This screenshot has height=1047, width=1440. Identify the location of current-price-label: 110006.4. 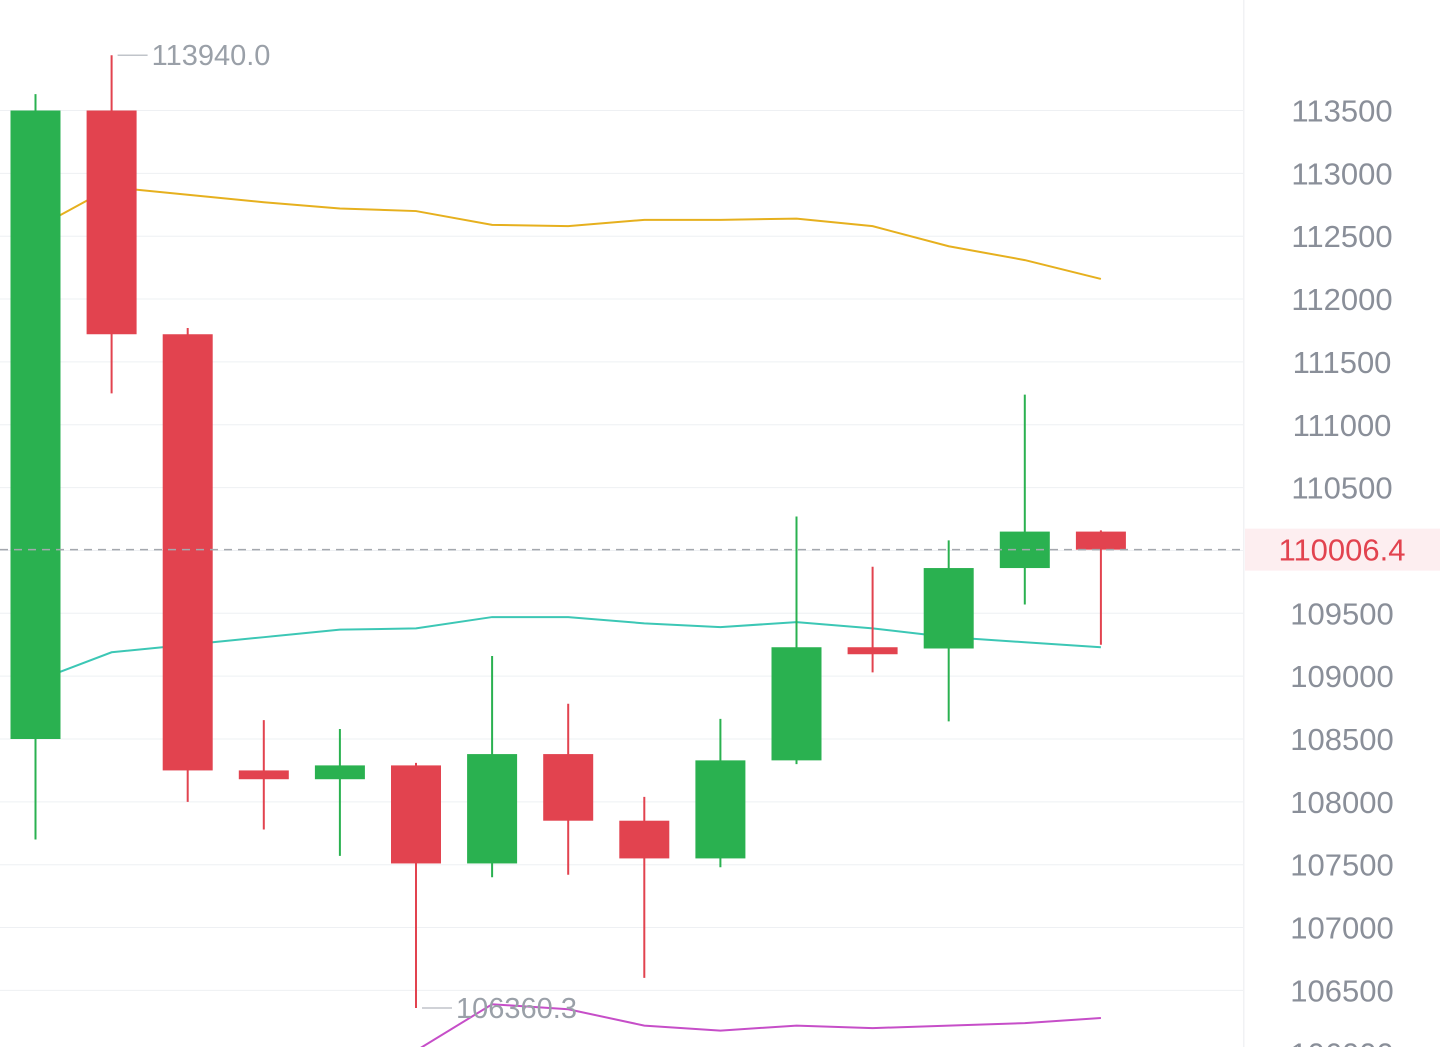
(1342, 550).